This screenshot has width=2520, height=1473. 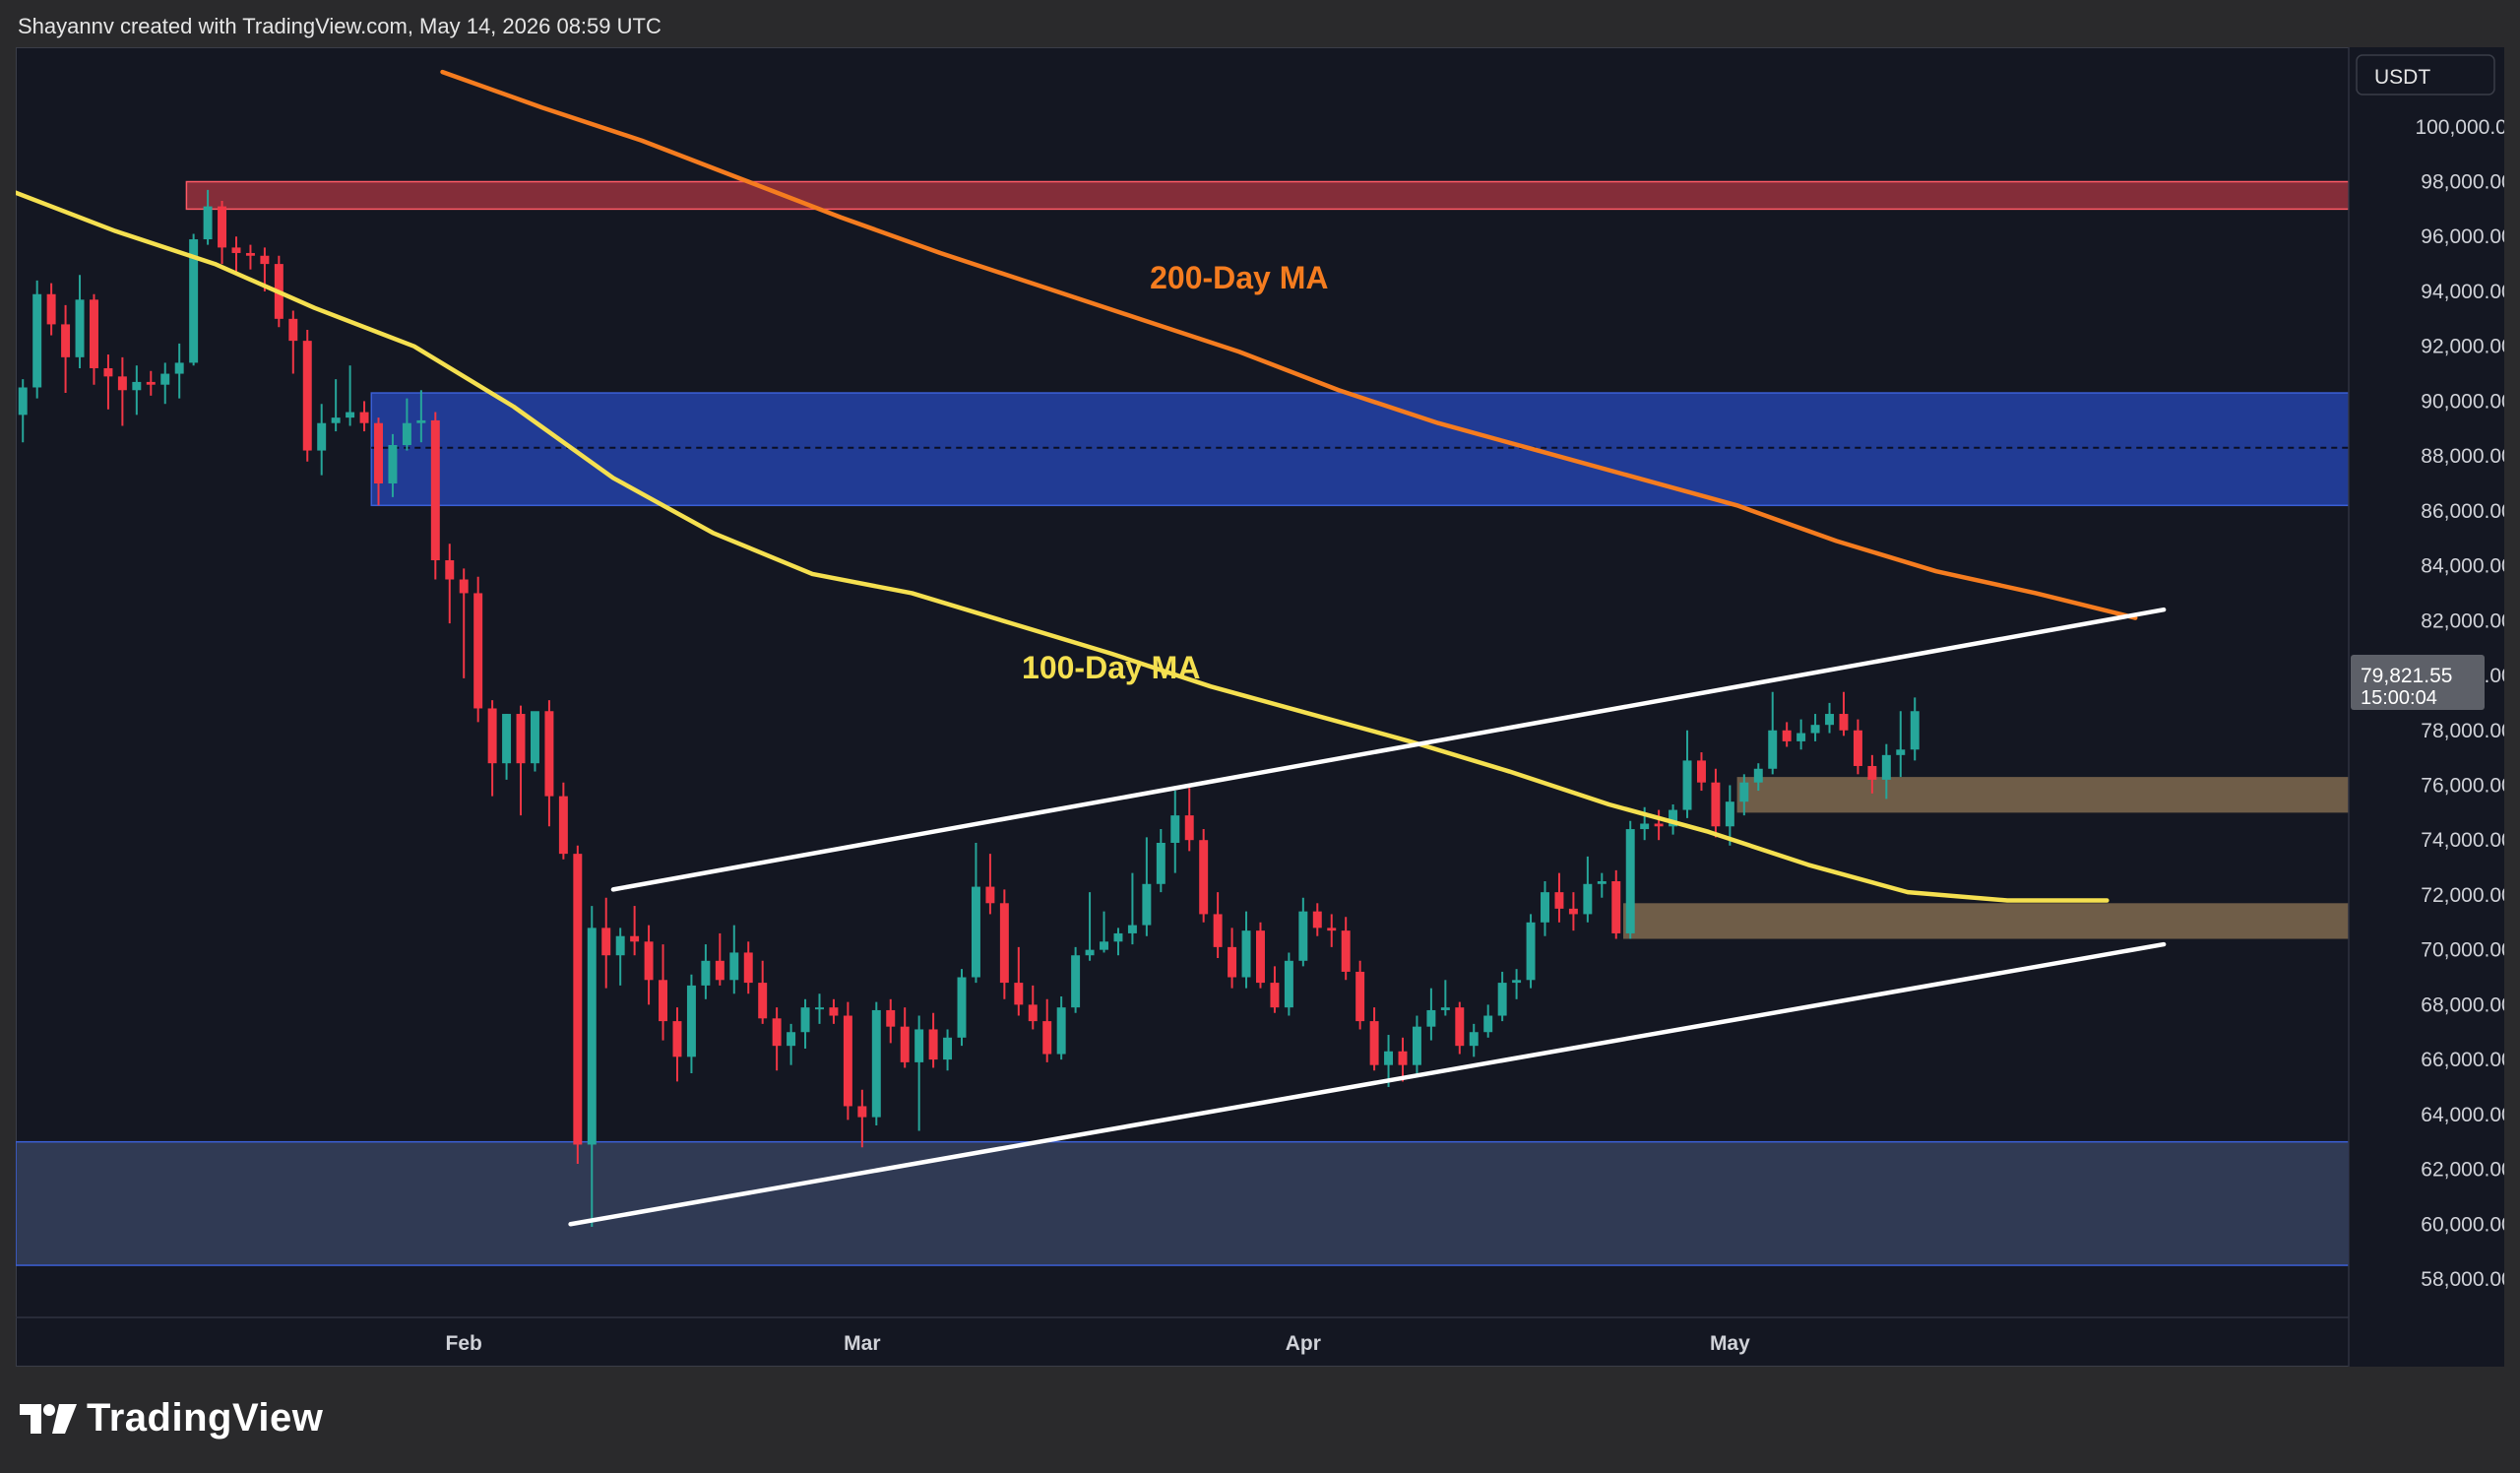 What do you see at coordinates (2462, 236) in the screenshot?
I see `y-tick-label: 96,000.00` at bounding box center [2462, 236].